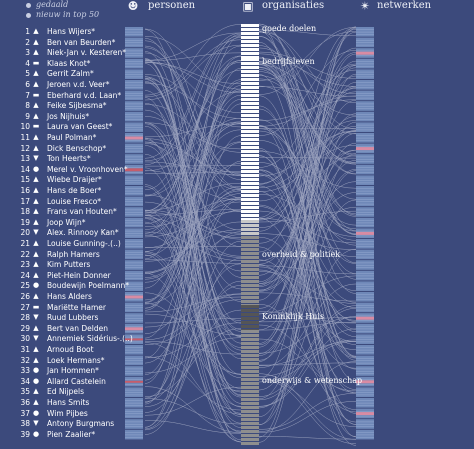 The height and width of the screenshot is (449, 474). I want to click on person-name: Feike Sijbesma*, so click(77, 106).